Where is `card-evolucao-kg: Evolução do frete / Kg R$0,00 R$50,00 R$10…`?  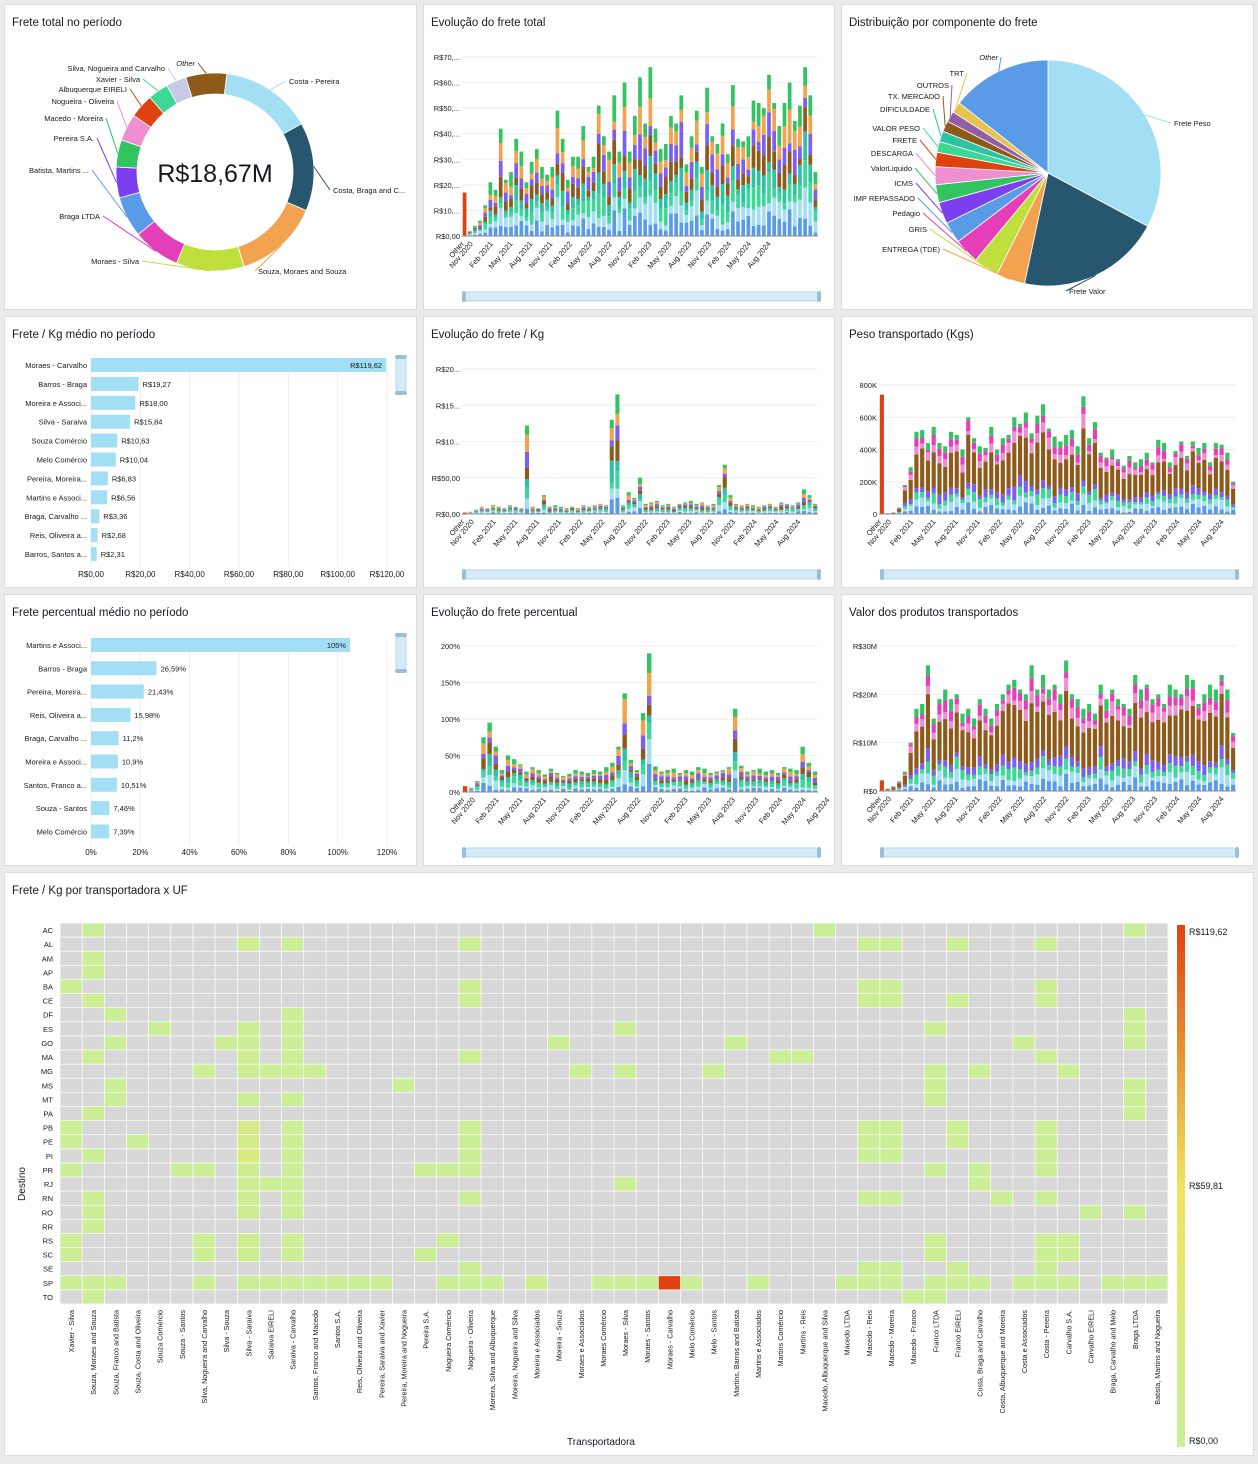 card-evolucao-kg: Evolução do frete / Kg R$0,00 R$50,00 R$10… is located at coordinates (629, 452).